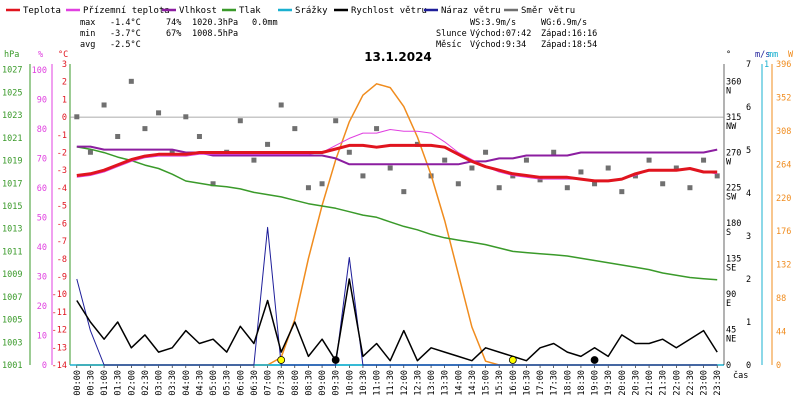 This screenshot has height=400, width=800. What do you see at coordinates (59, 348) in the screenshot?
I see `tick-c_ticks: -13` at bounding box center [59, 348].